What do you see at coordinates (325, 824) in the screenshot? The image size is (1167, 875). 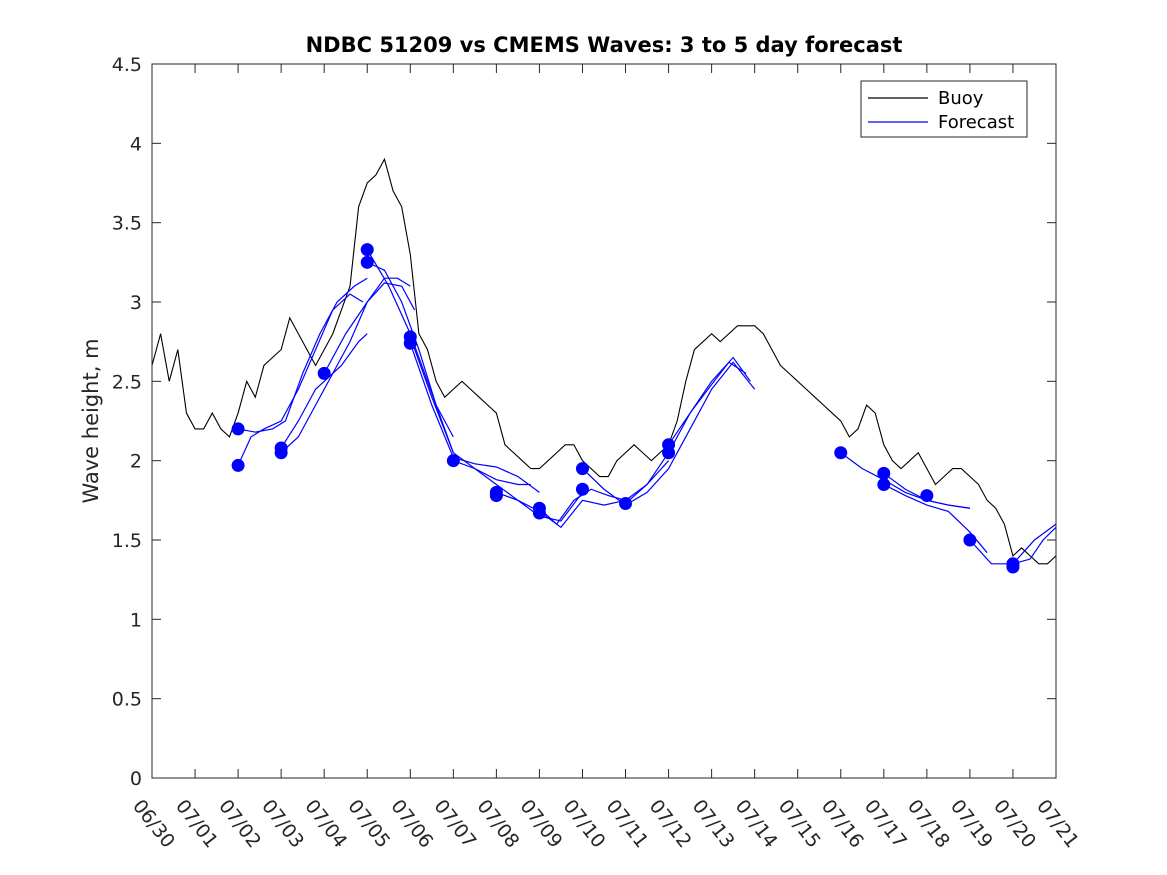 I see `x-tick-label: 07/04` at bounding box center [325, 824].